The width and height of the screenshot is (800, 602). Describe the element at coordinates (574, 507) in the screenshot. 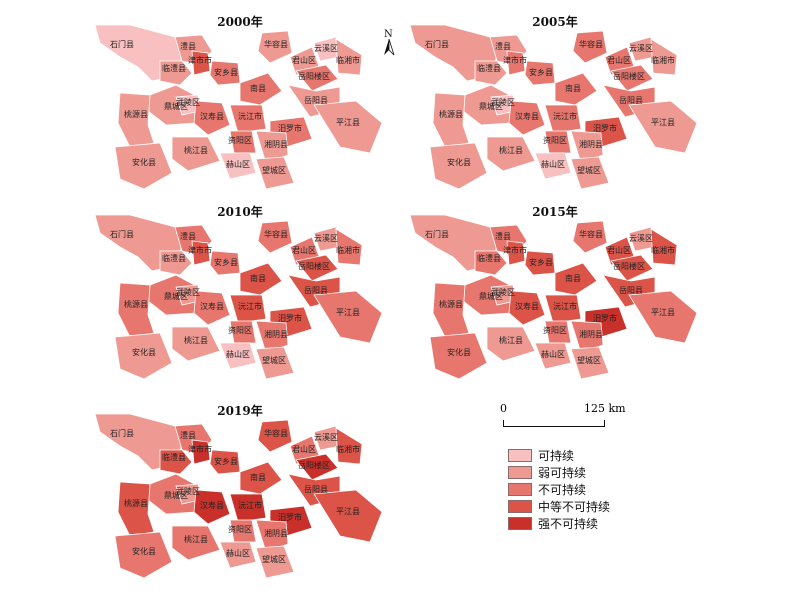

I see `legend-label: 中等不可持续` at that location.